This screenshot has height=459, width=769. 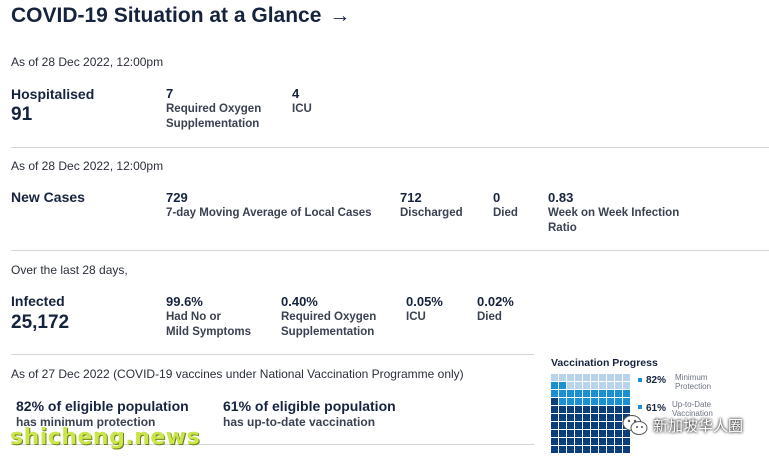 What do you see at coordinates (296, 93) in the screenshot?
I see `icu-value: 4` at bounding box center [296, 93].